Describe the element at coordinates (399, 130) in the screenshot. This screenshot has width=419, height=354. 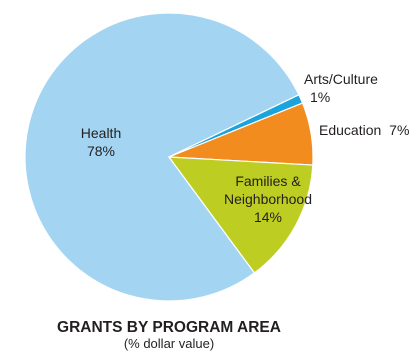
I see `label-education-value: 7%` at that location.